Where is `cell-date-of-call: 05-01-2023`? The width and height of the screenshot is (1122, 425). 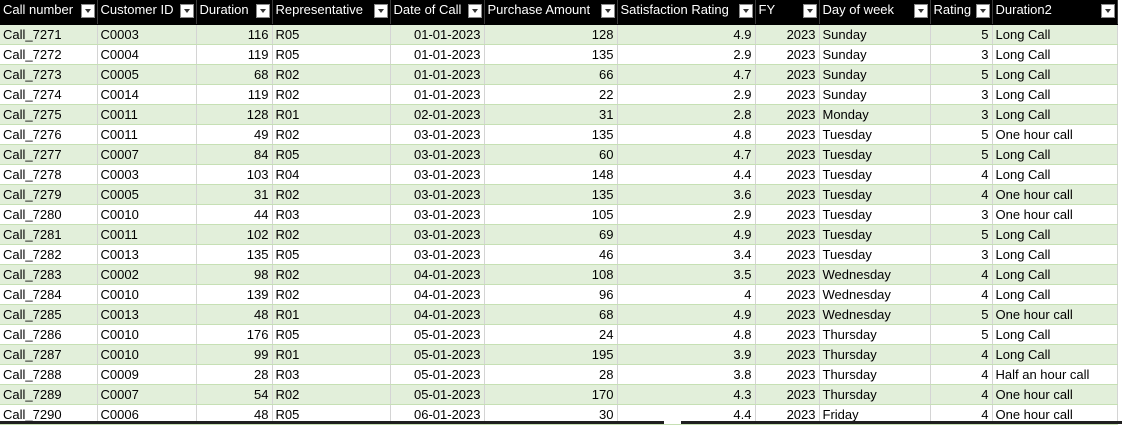 cell-date-of-call: 05-01-2023 is located at coordinates (437, 354).